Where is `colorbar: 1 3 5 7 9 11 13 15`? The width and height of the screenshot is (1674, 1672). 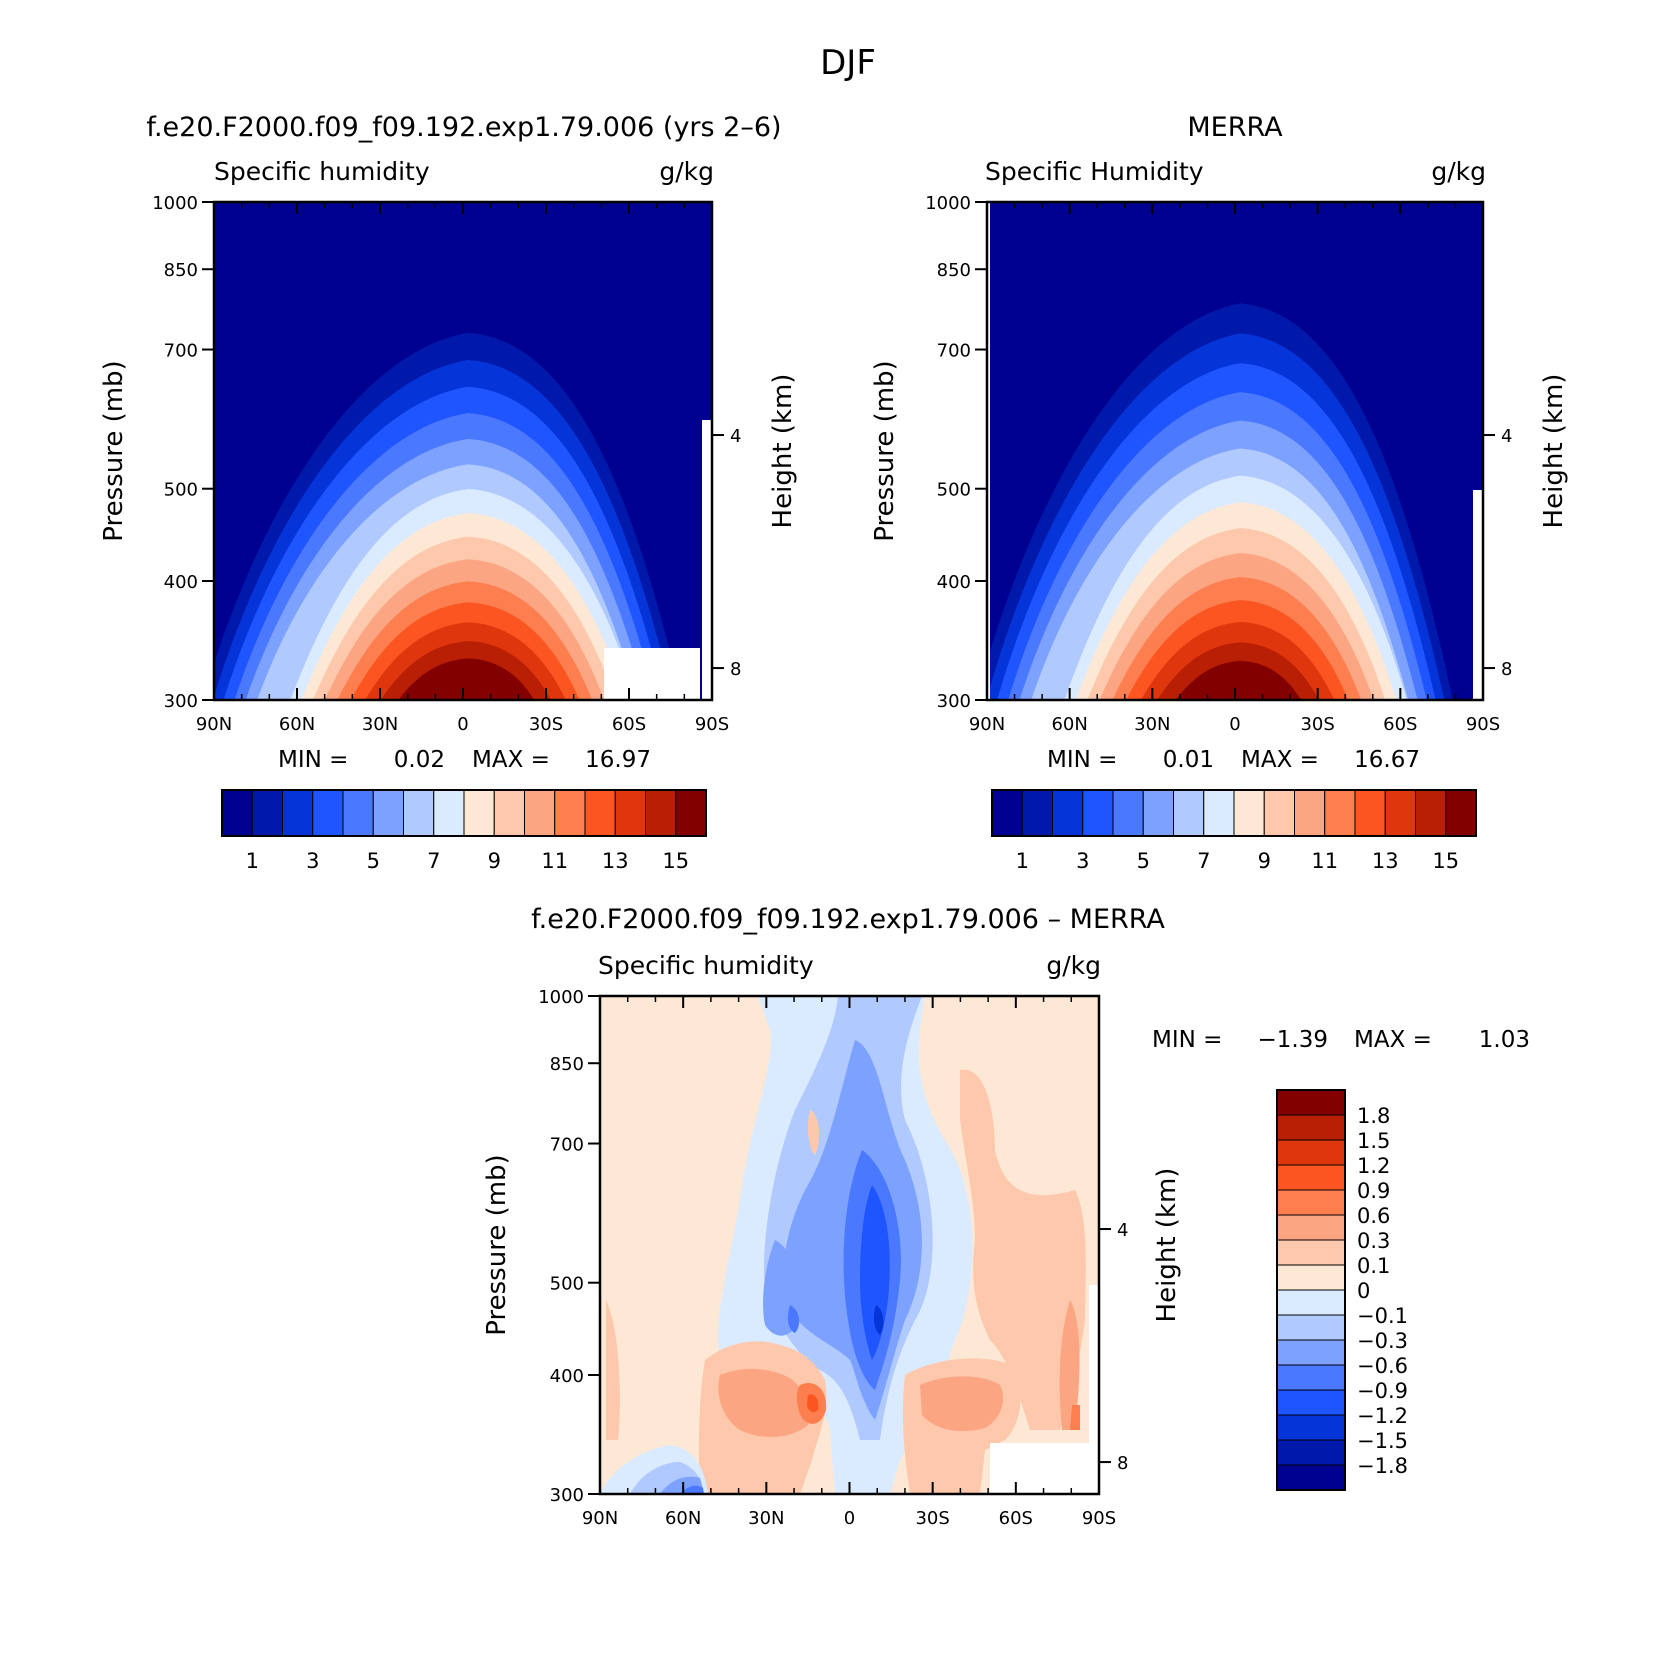
colorbar: 1 3 5 7 9 11 13 15 is located at coordinates (1234, 831).